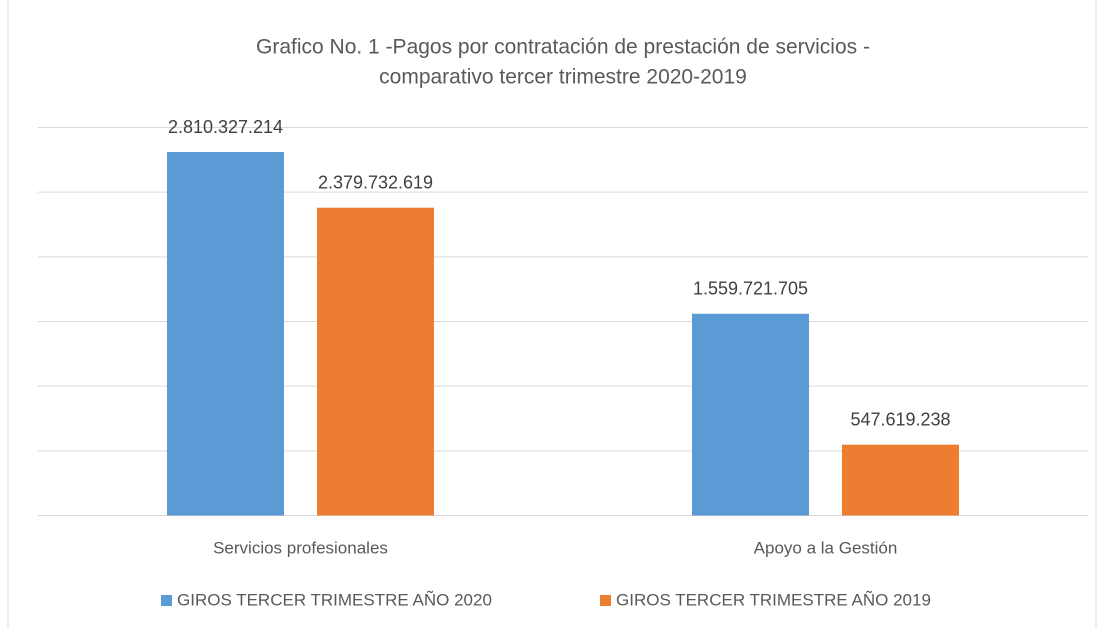 This screenshot has height=629, width=1102. I want to click on legend-label: GIROS TERCER TRIMESTRE AÑO 2020, so click(334, 599).